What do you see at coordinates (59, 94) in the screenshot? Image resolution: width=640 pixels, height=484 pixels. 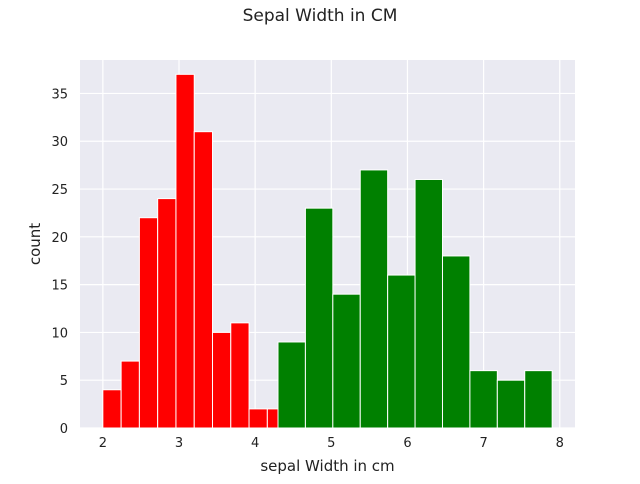 I see `y-tick-label: 35` at bounding box center [59, 94].